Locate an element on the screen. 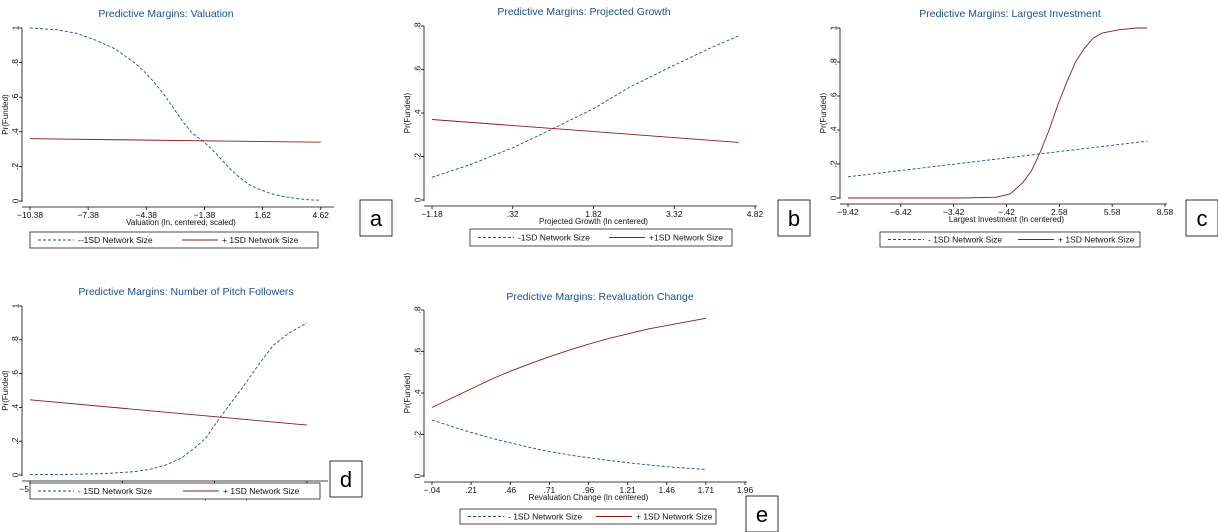 The image size is (1218, 532). x-tick-label: 1.71 is located at coordinates (706, 490).